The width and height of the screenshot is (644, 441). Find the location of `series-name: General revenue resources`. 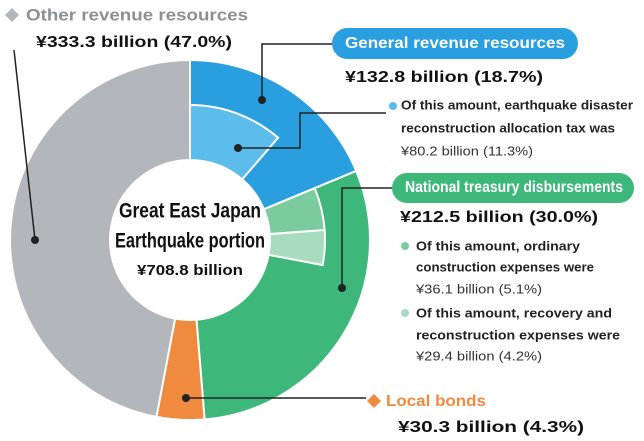

series-name: General revenue resources is located at coordinates (455, 43).